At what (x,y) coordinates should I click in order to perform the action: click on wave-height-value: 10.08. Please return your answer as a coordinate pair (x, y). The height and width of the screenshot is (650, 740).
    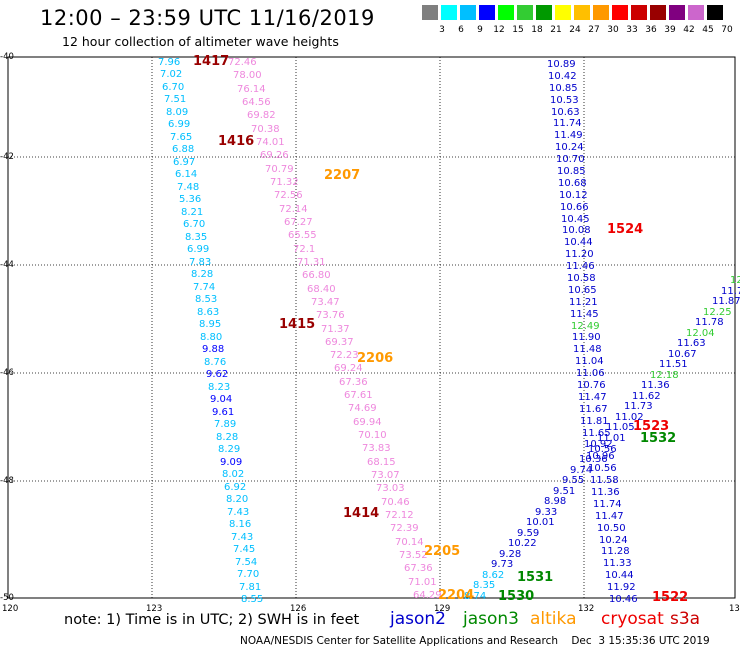
    Looking at the image, I should click on (576, 230).